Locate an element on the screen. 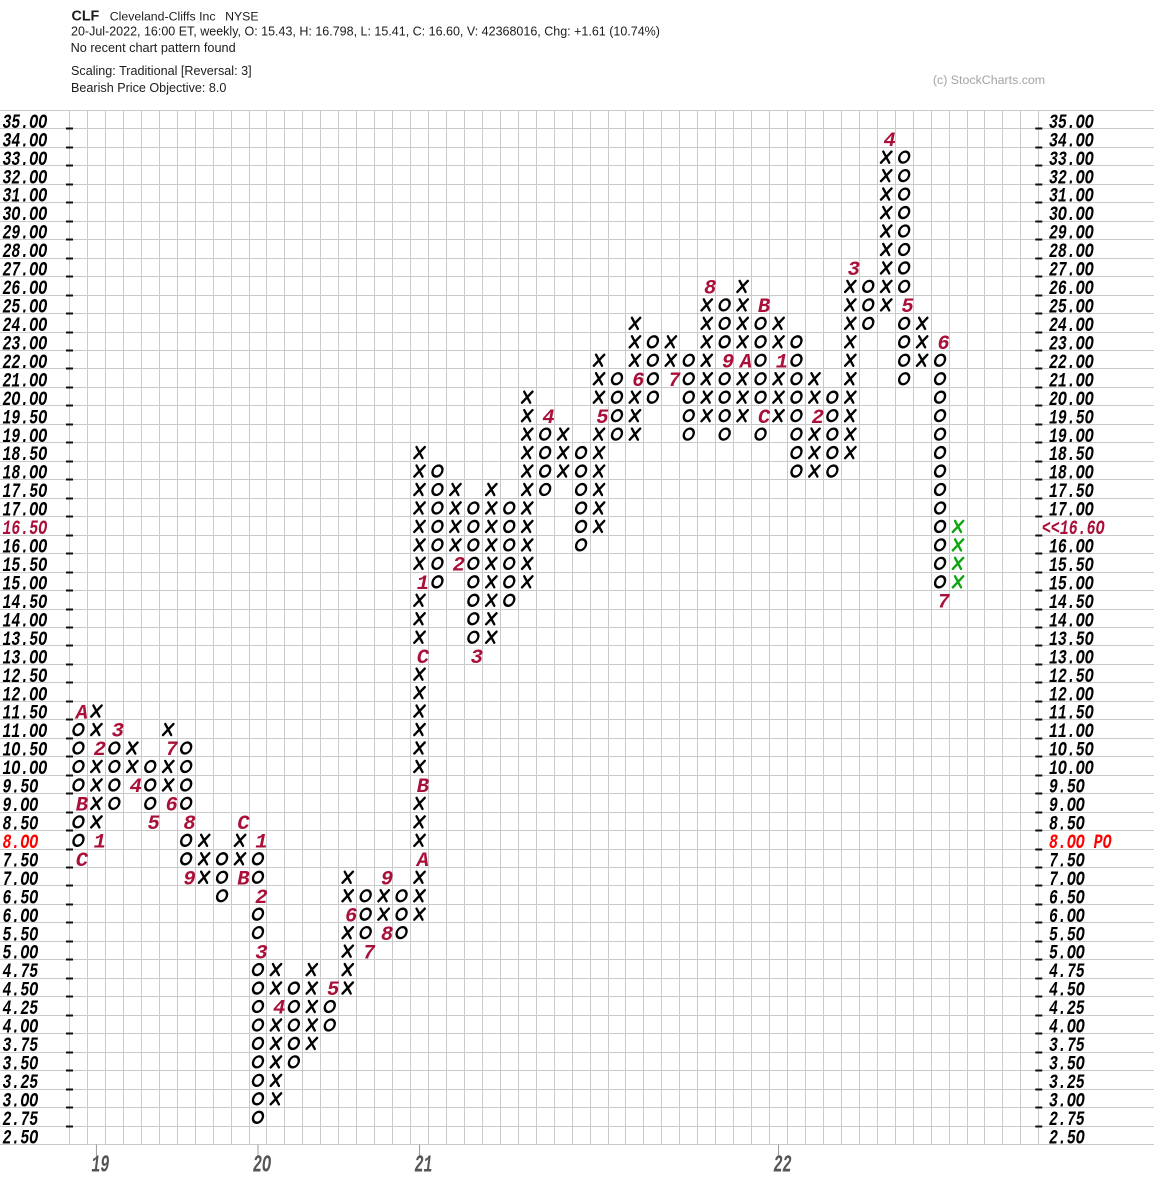 The image size is (1154, 1200). svg-text: (c) StockCharts.com is located at coordinates (989, 80).